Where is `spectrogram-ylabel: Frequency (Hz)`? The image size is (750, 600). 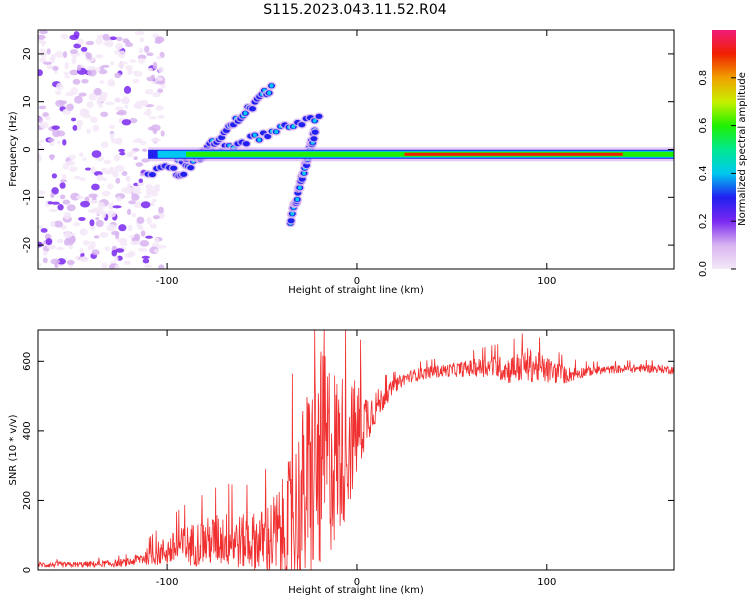 spectrogram-ylabel: Frequency (Hz) is located at coordinates (13, 149).